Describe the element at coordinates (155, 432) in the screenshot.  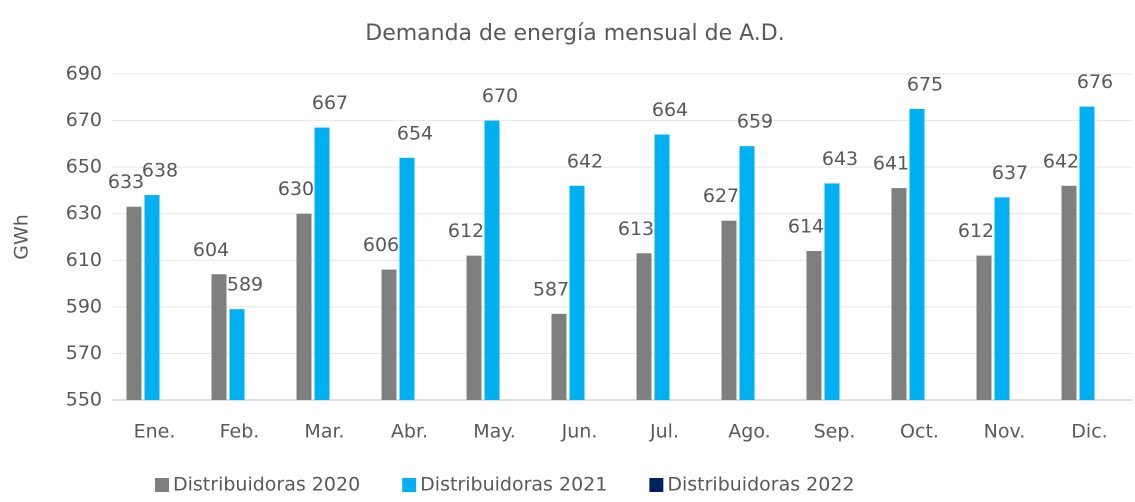
I see `x-tick-label: Ene.` at that location.